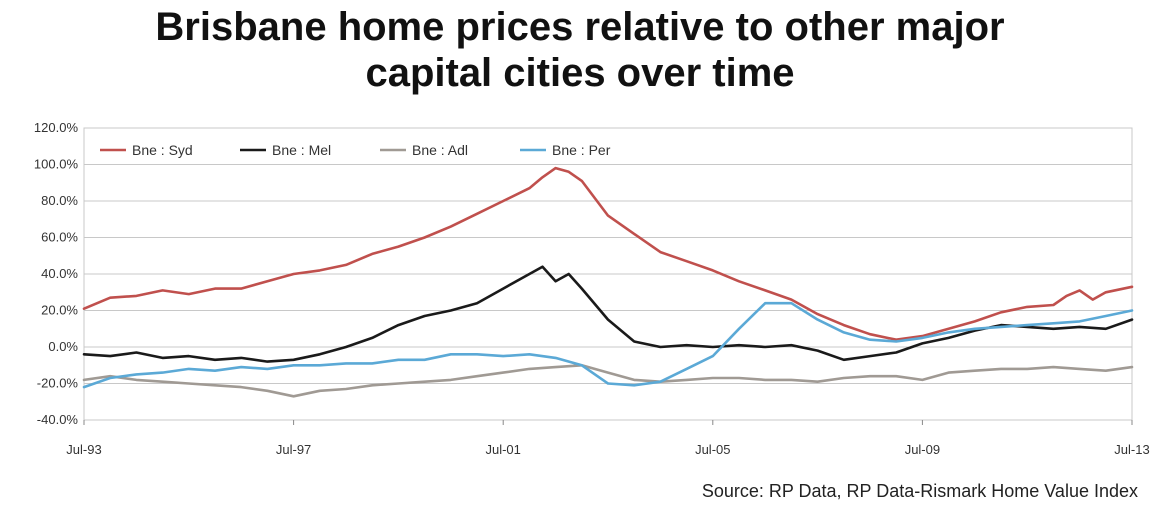  Describe the element at coordinates (63, 346) in the screenshot. I see `y-tick-label: 0.0%` at that location.